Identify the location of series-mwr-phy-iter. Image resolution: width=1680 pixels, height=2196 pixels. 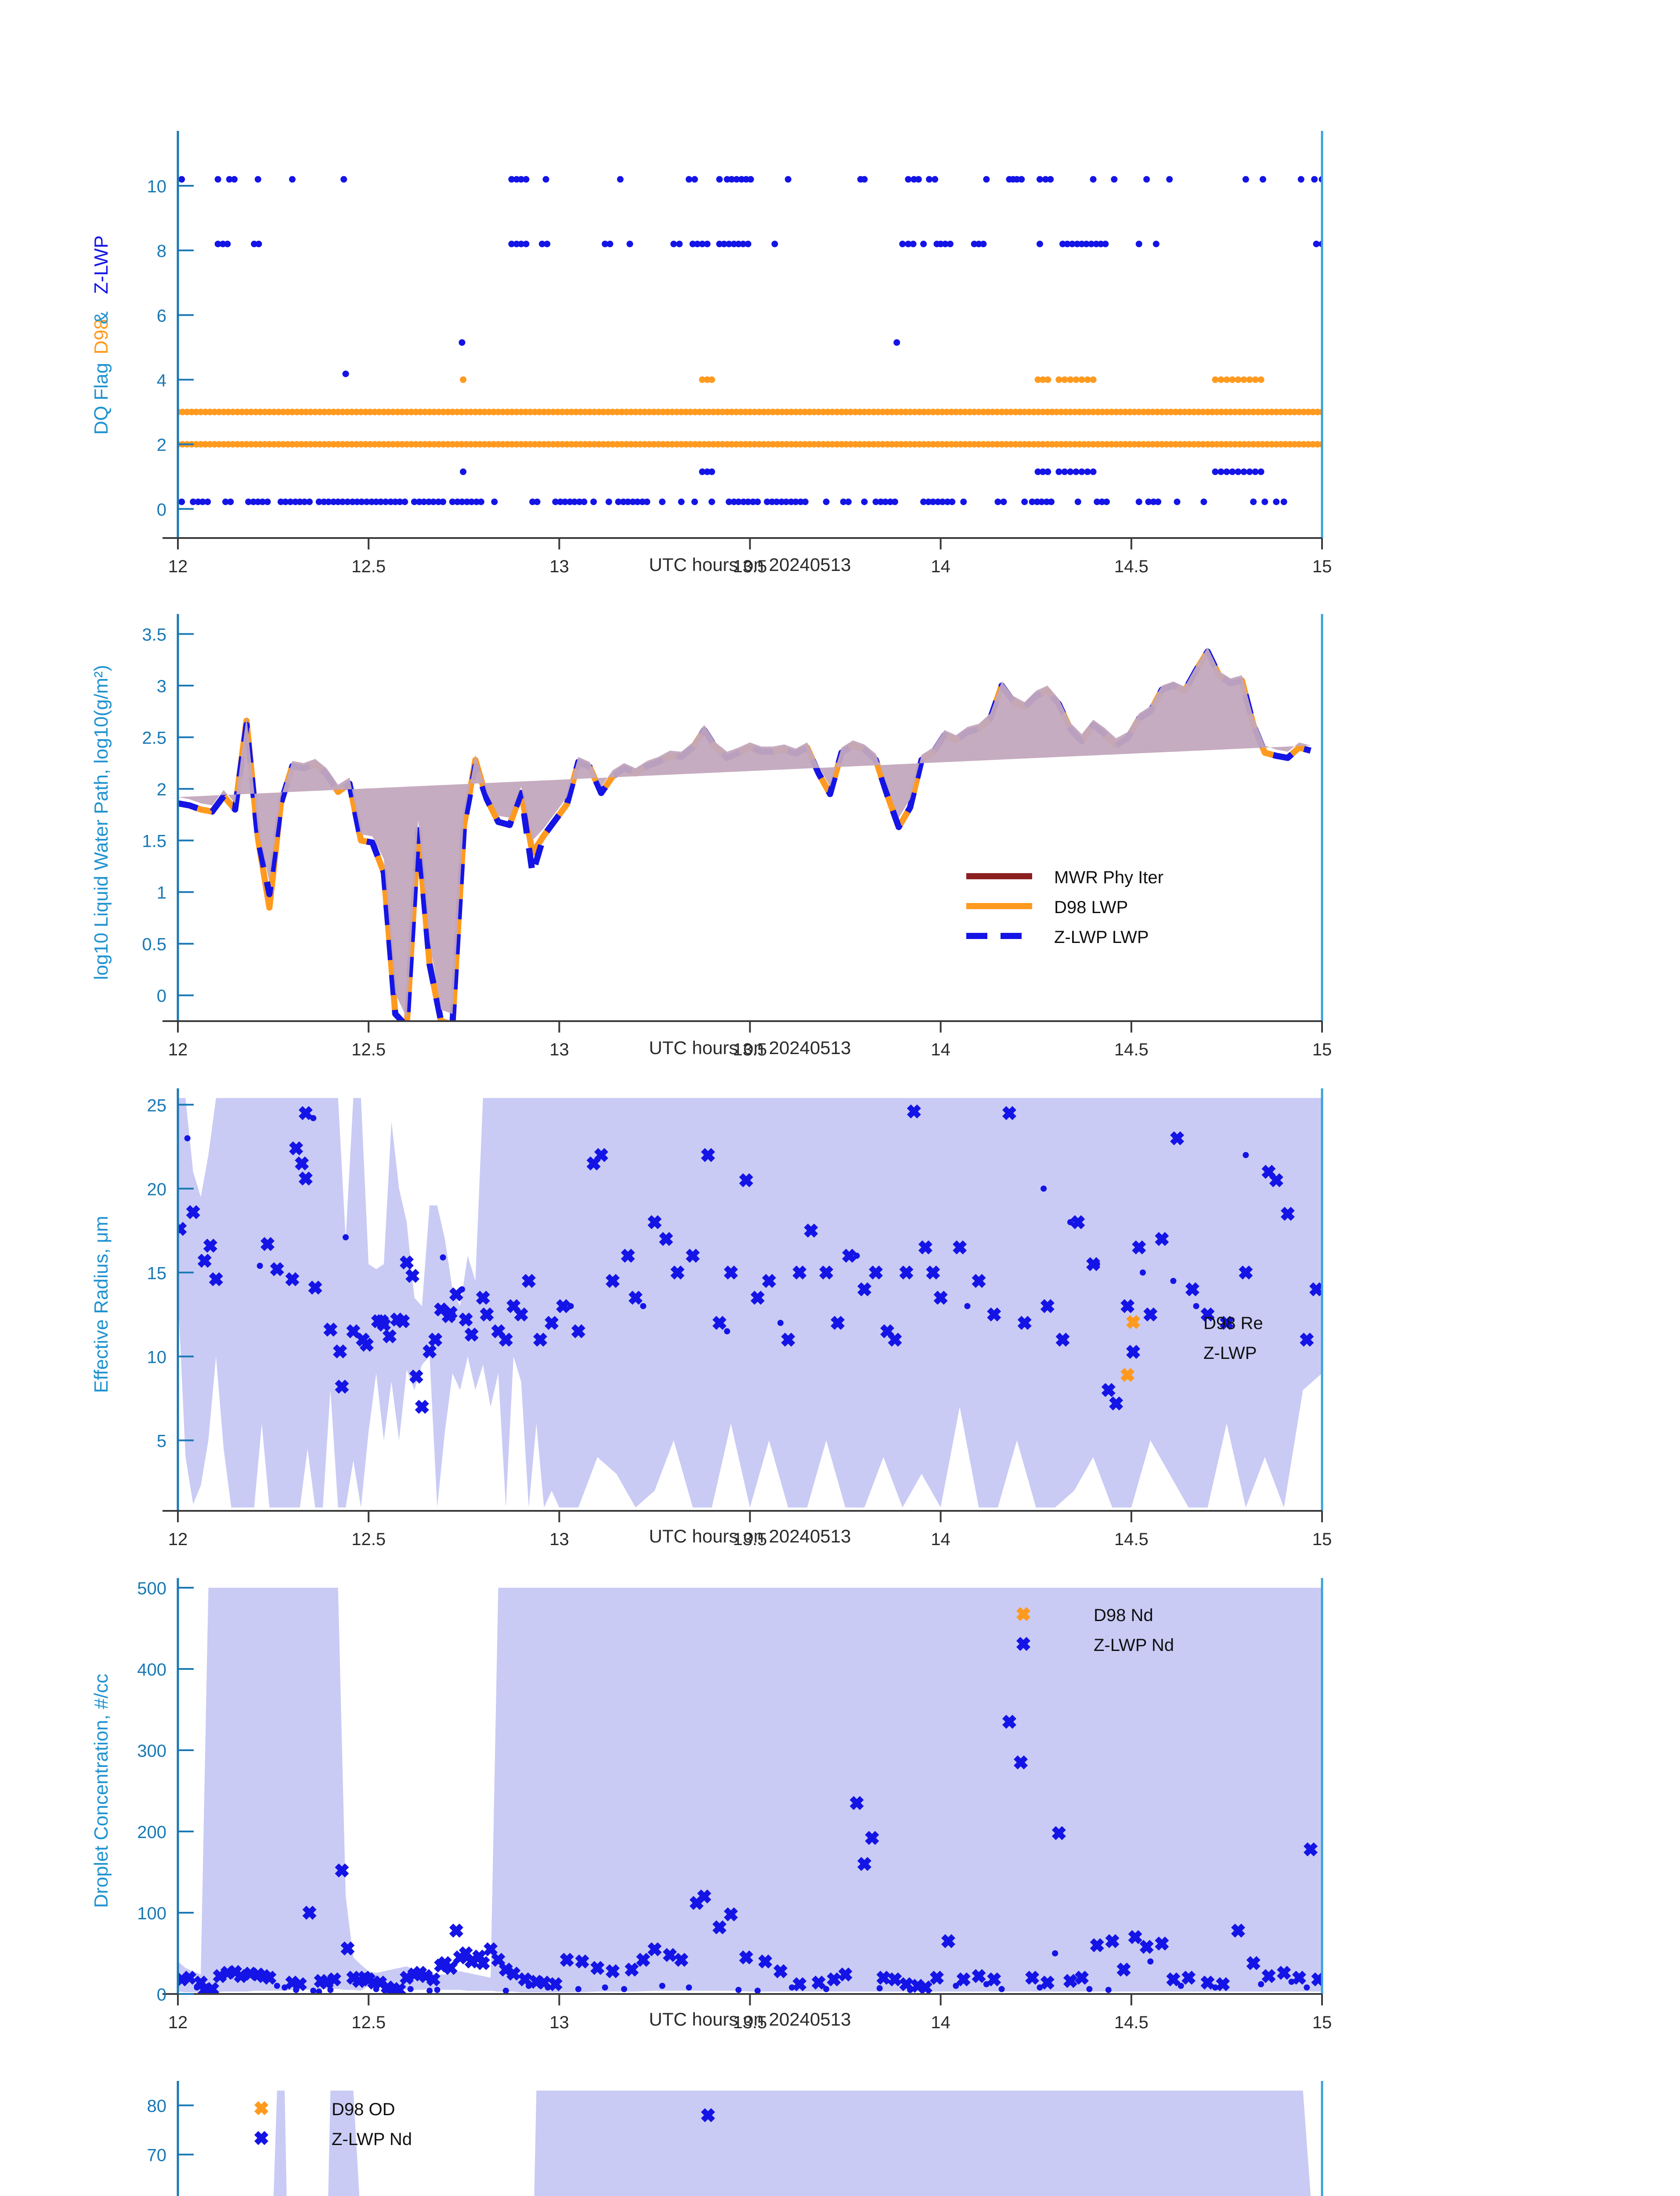
(745, 832).